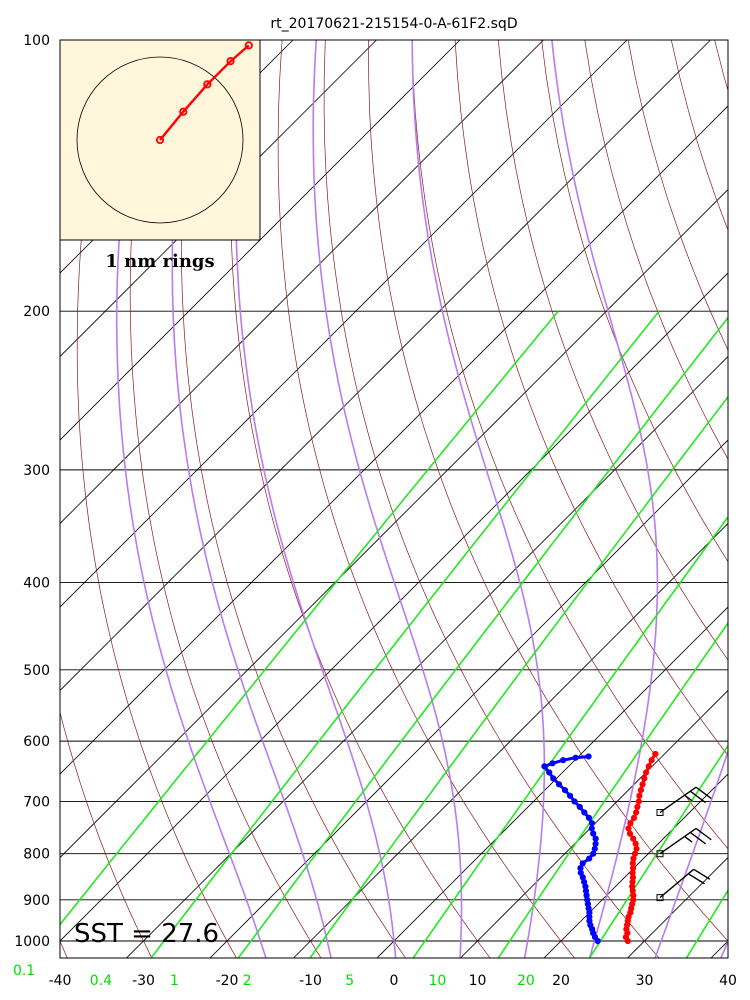 This screenshot has height=1000, width=750. Describe the element at coordinates (36, 312) in the screenshot. I see `pressure-tick-label: 200` at that location.